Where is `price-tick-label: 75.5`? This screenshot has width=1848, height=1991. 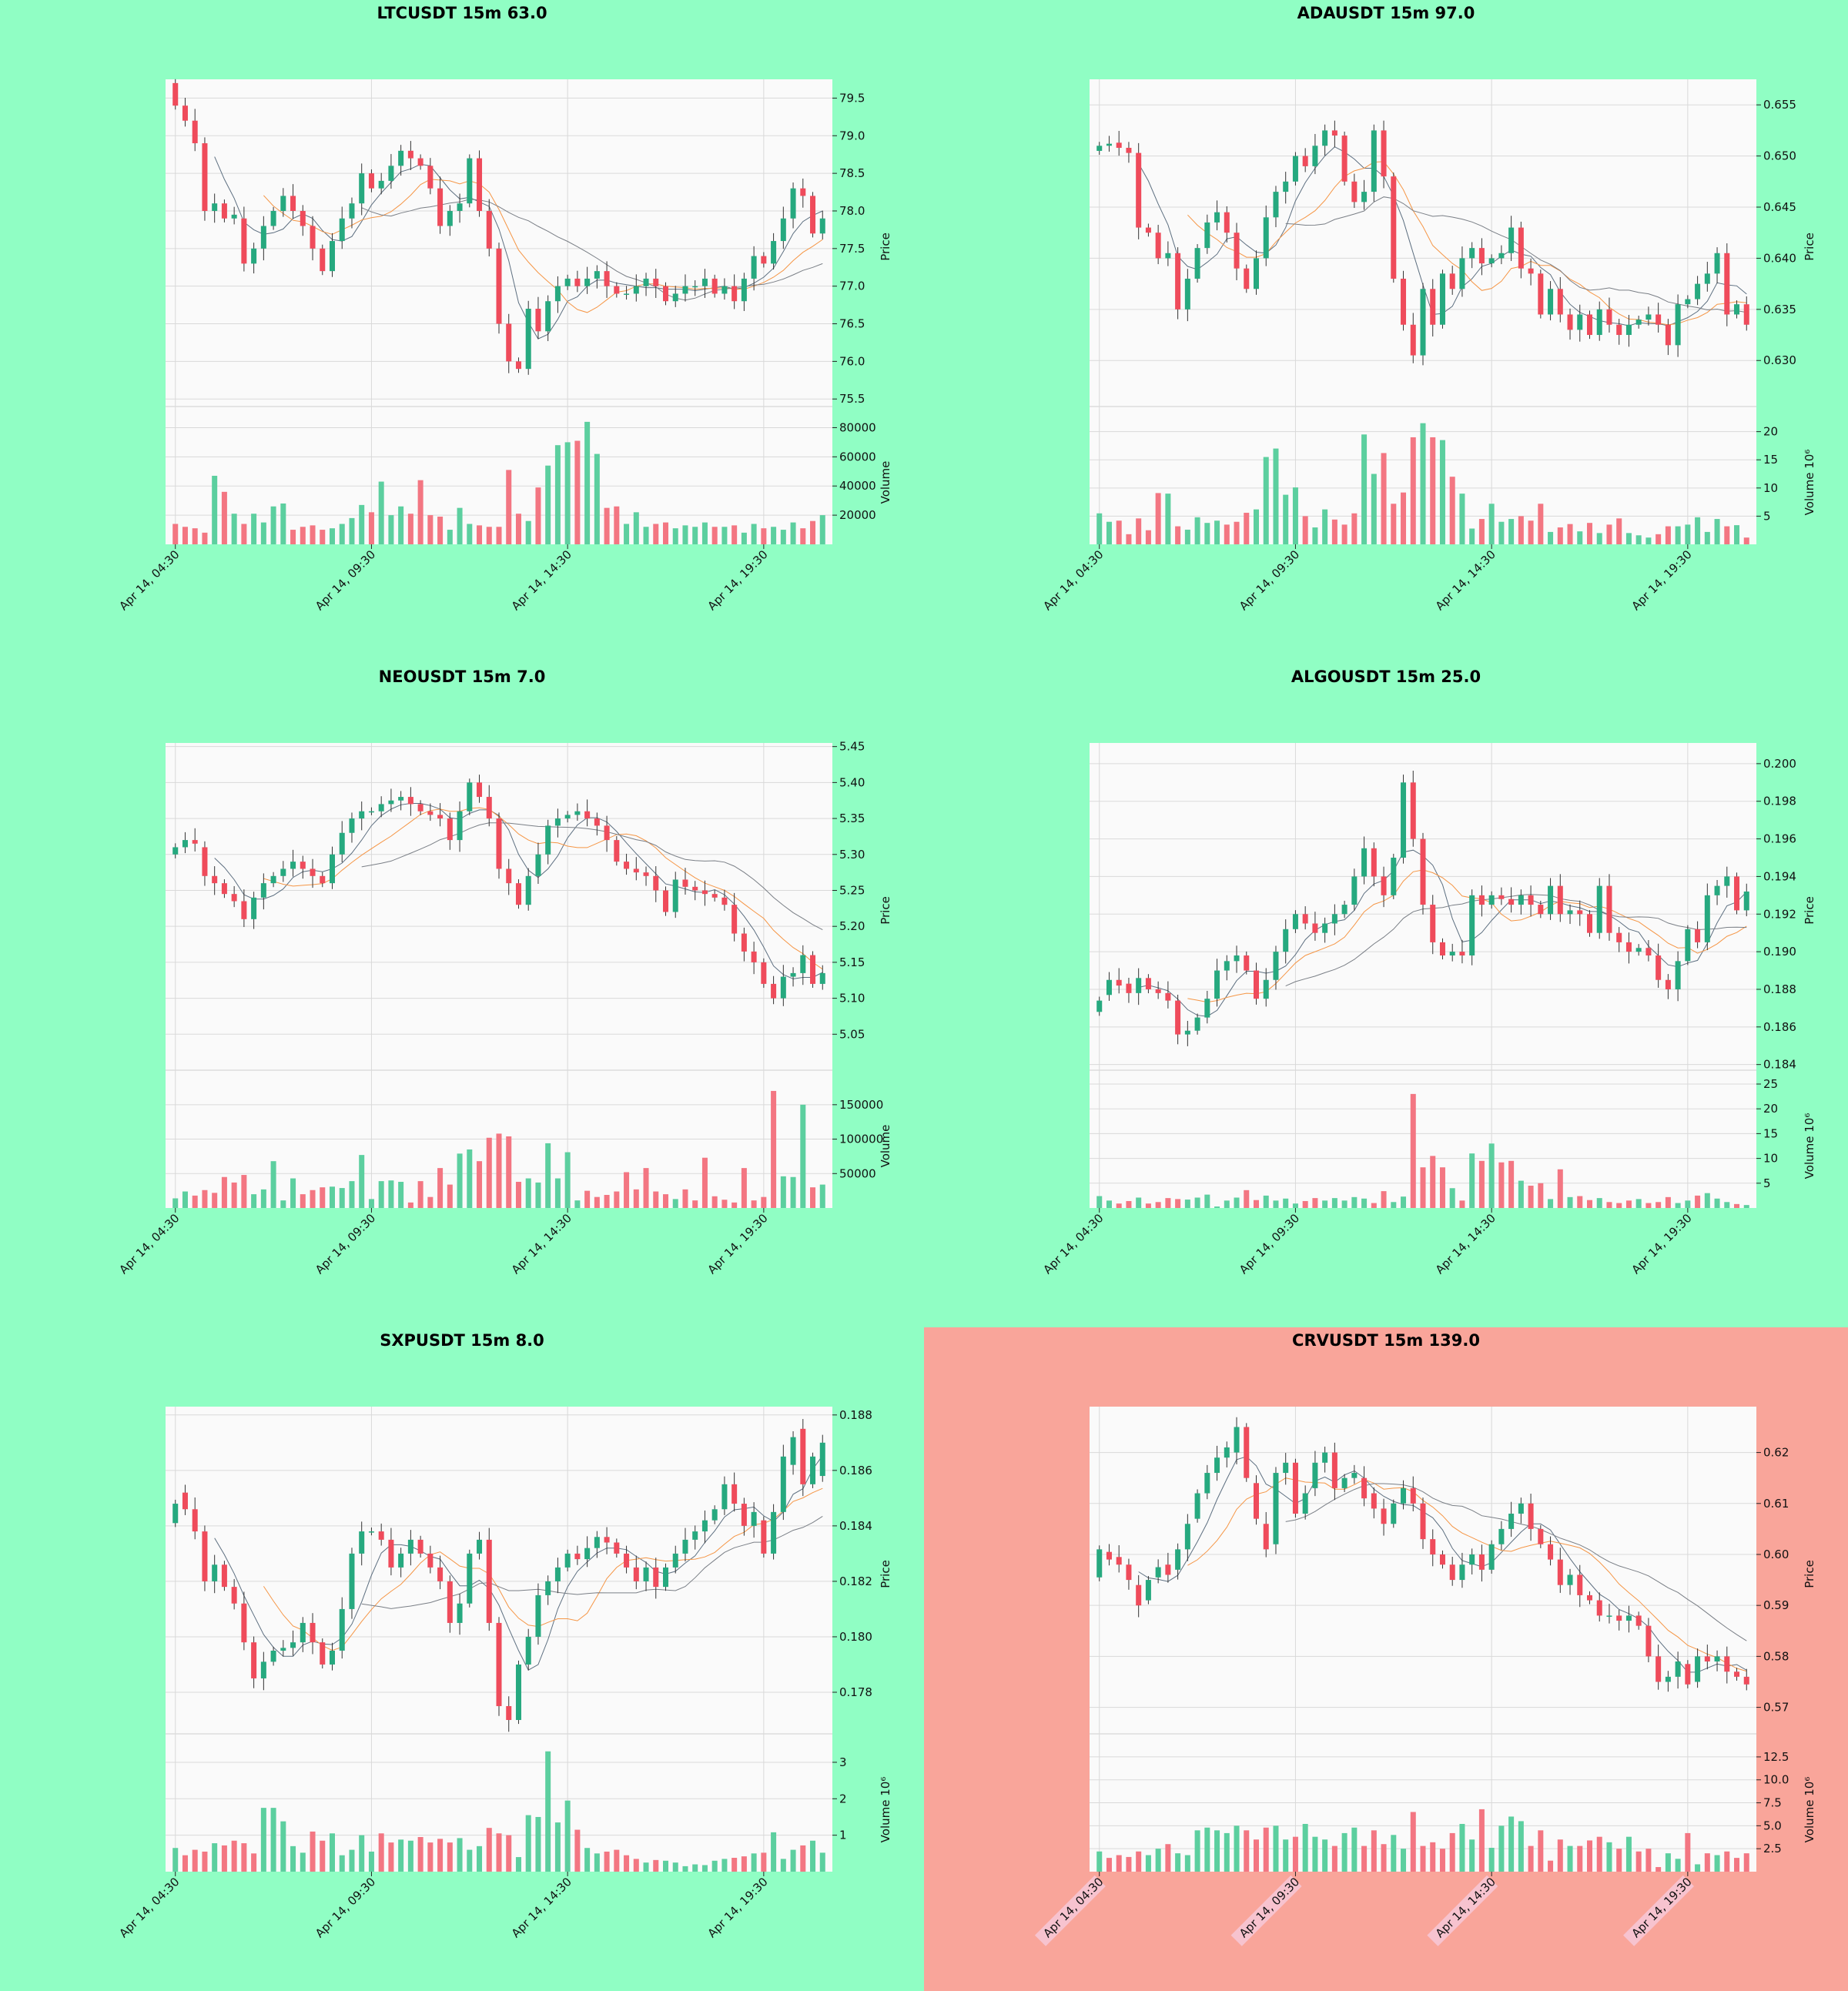
price-tick-label: 75.5 is located at coordinates (852, 399).